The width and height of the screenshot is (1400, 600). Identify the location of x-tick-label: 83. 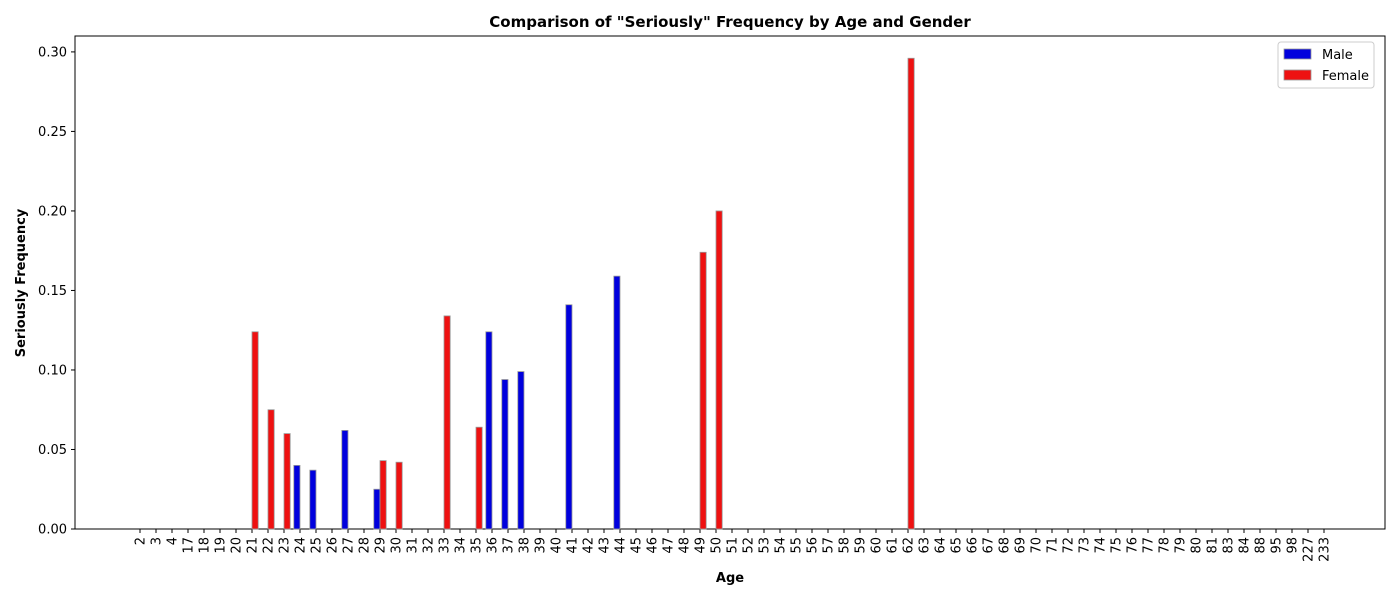
(1229, 545).